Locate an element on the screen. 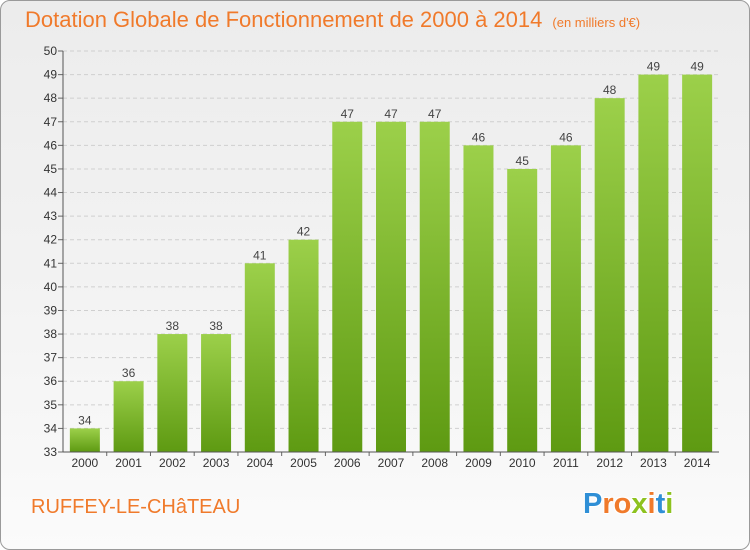 This screenshot has height=550, width=750. y-tick-label: 40 is located at coordinates (51, 287).